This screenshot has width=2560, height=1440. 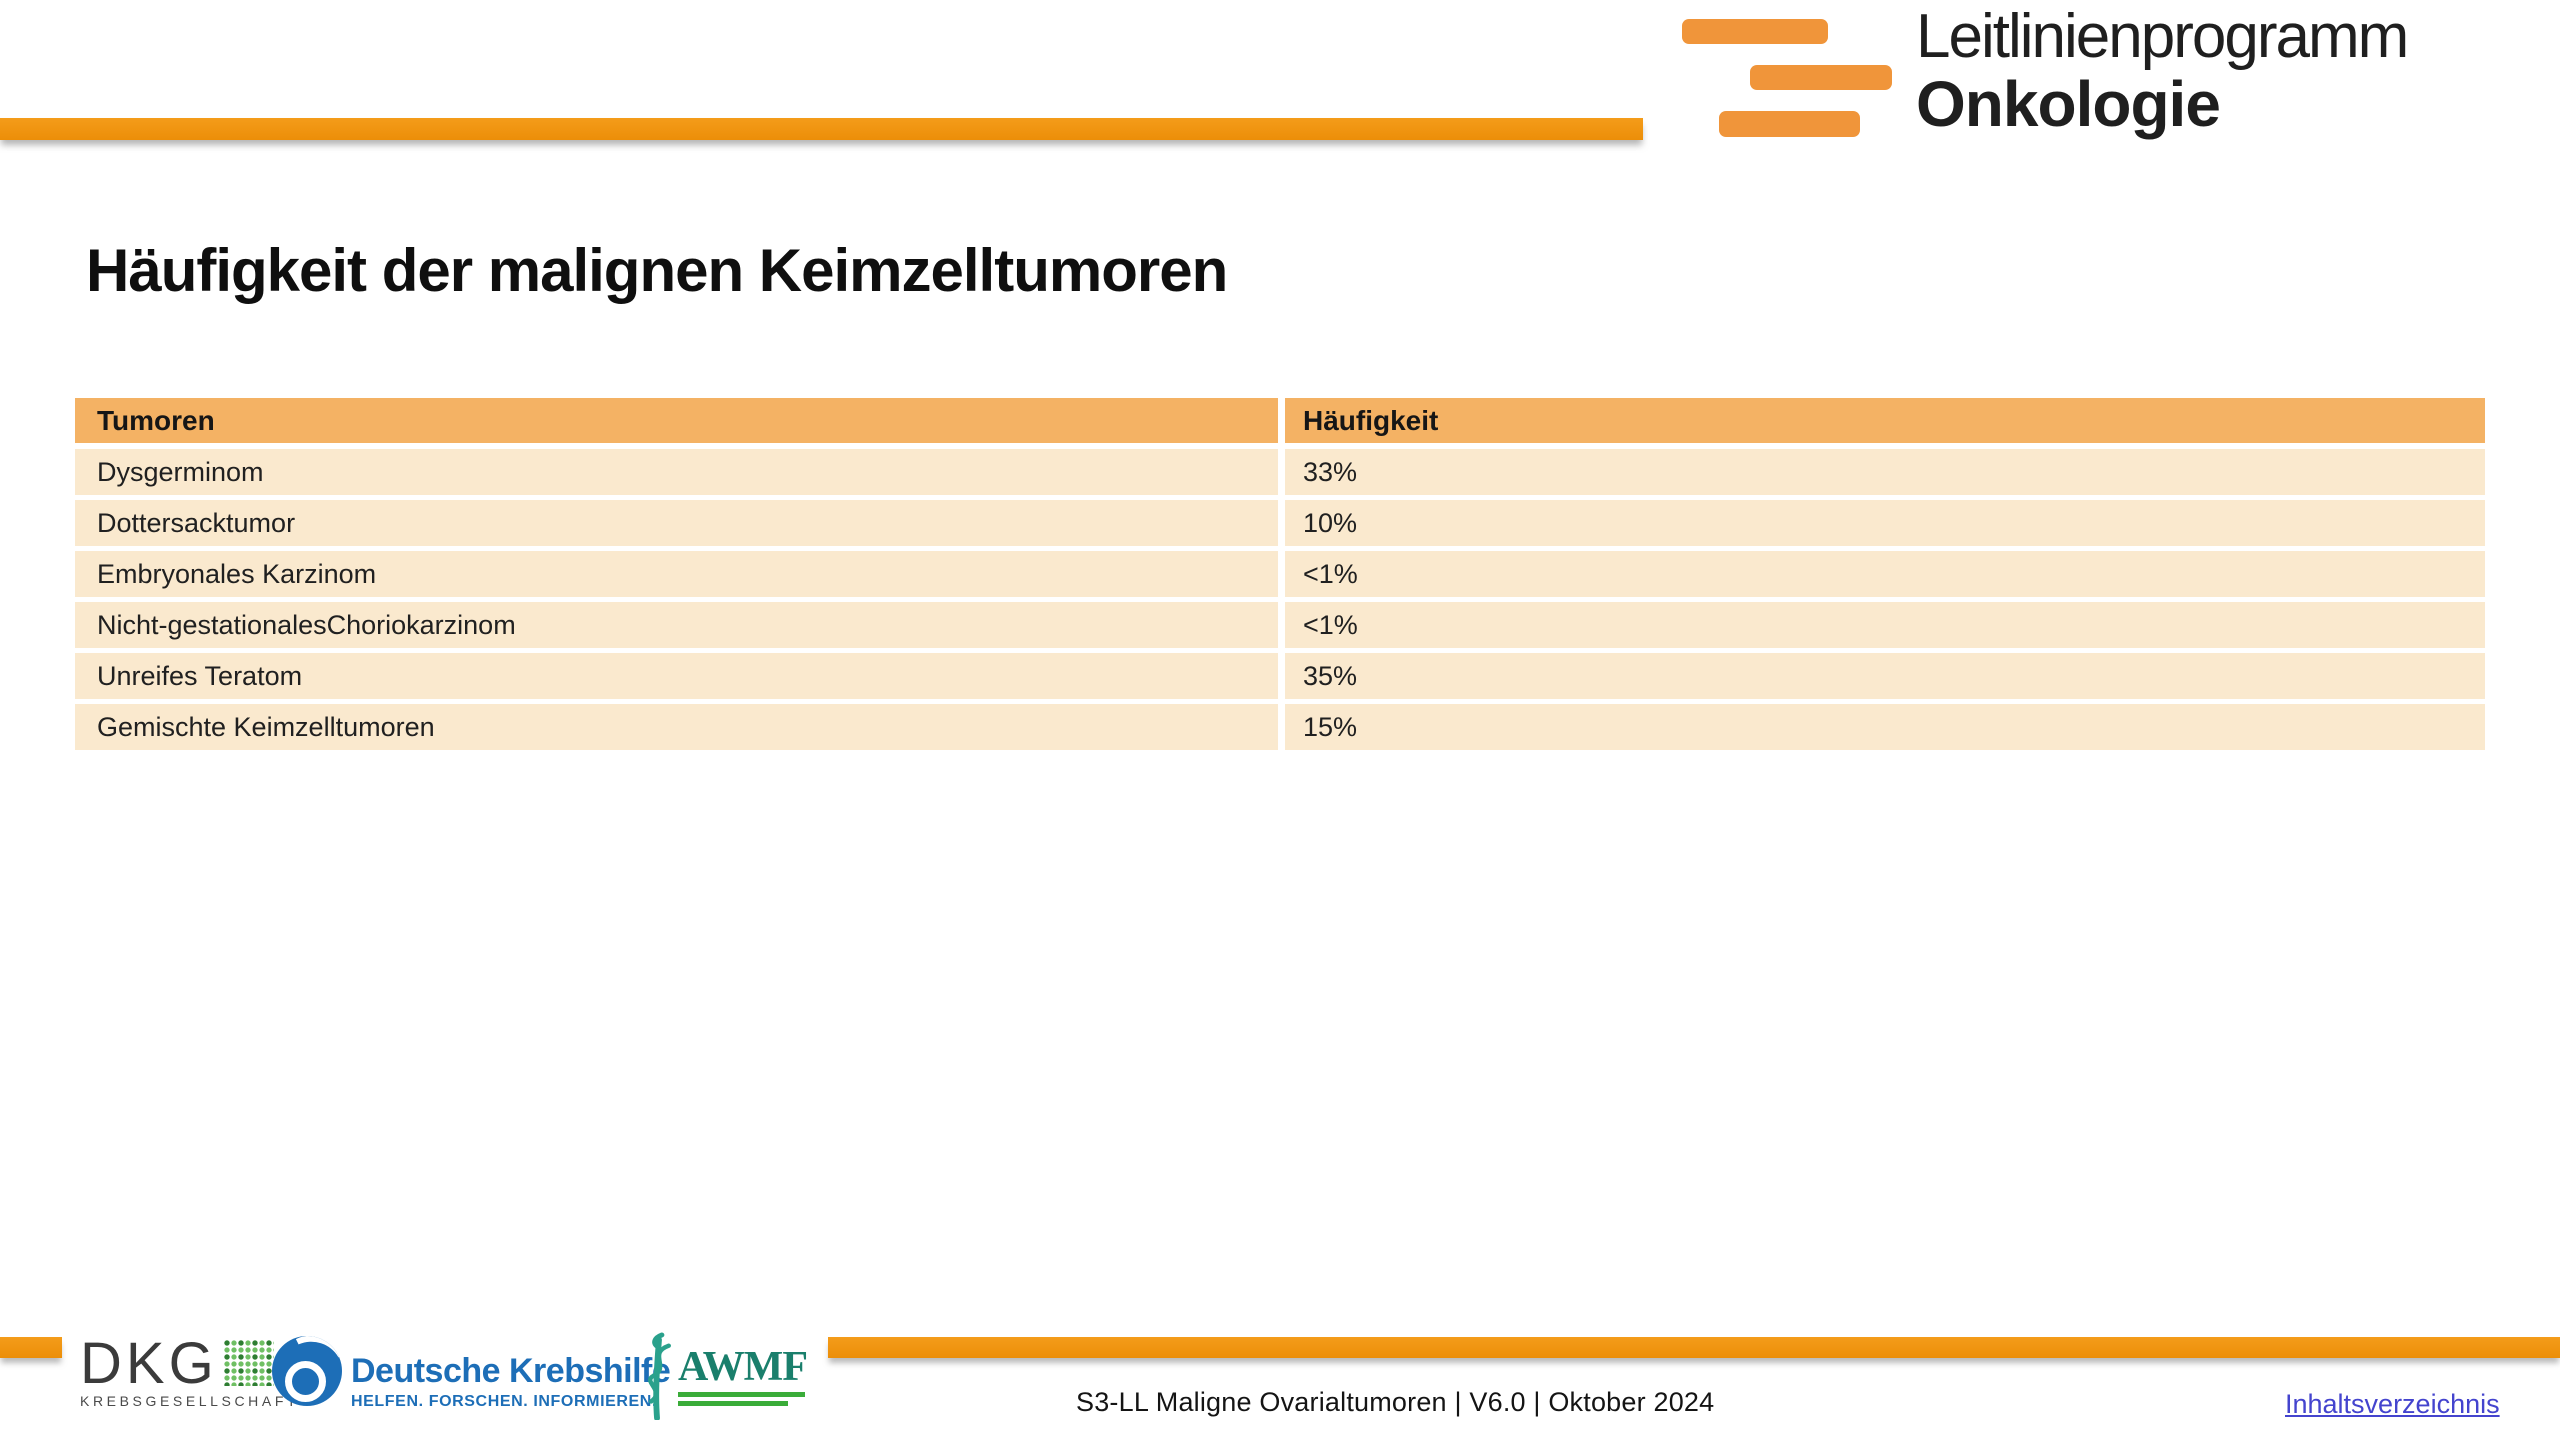 I want to click on table-row: Unreifes Teratom 35%, so click(x=1280, y=676).